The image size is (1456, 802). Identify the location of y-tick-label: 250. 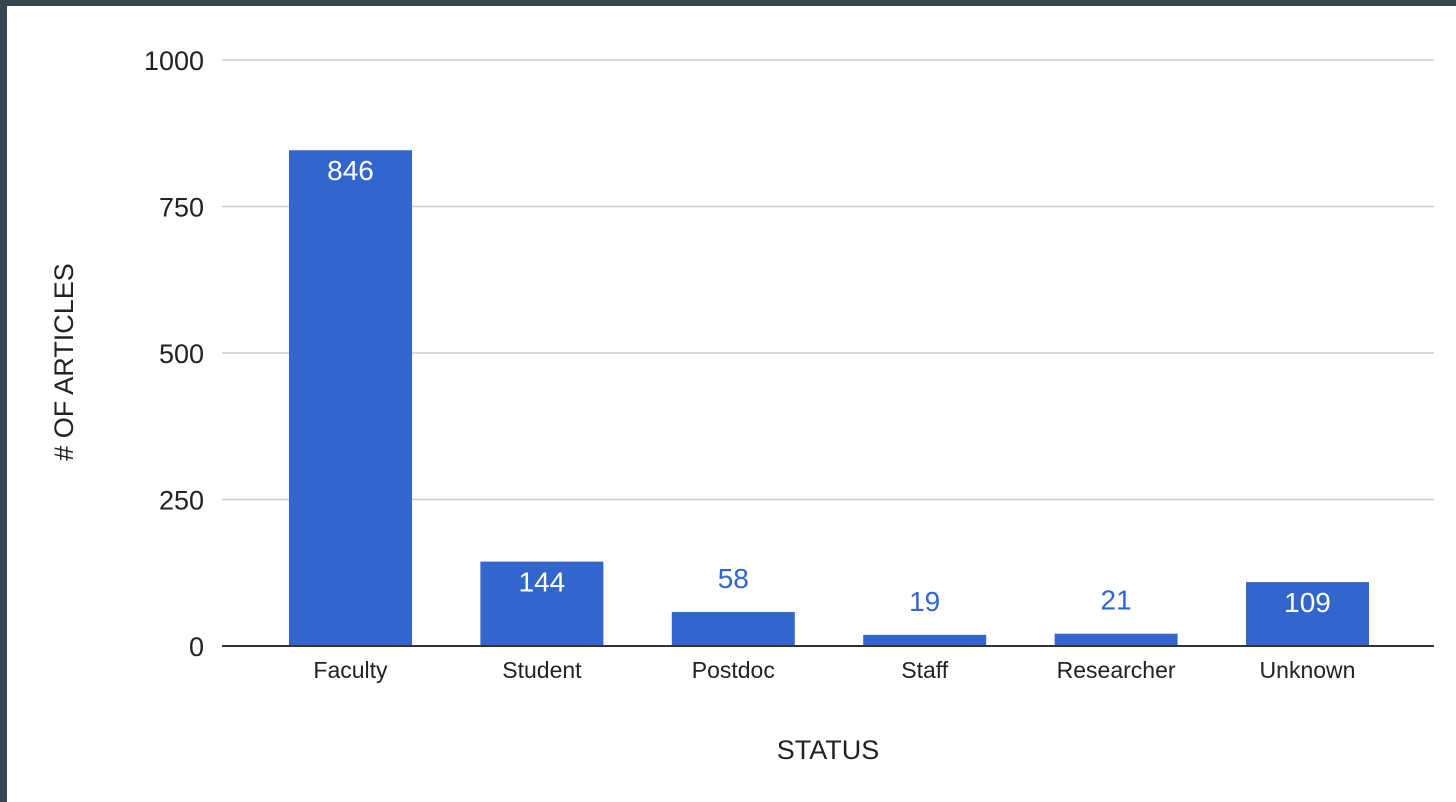
(181, 501).